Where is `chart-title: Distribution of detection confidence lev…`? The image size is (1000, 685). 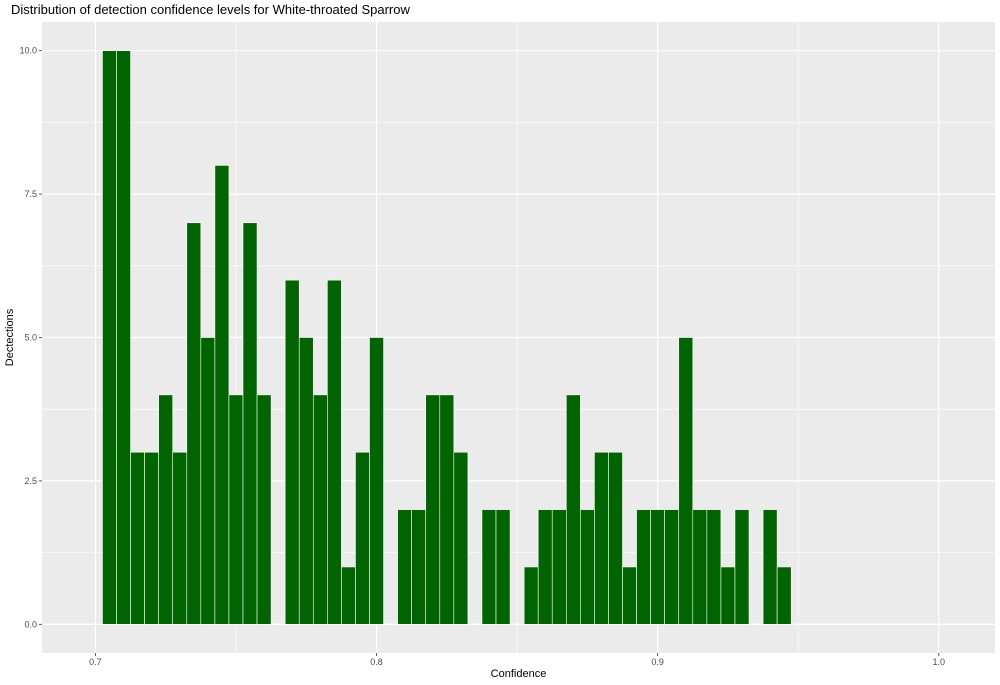
chart-title: Distribution of detection confidence lev… is located at coordinates (210, 9).